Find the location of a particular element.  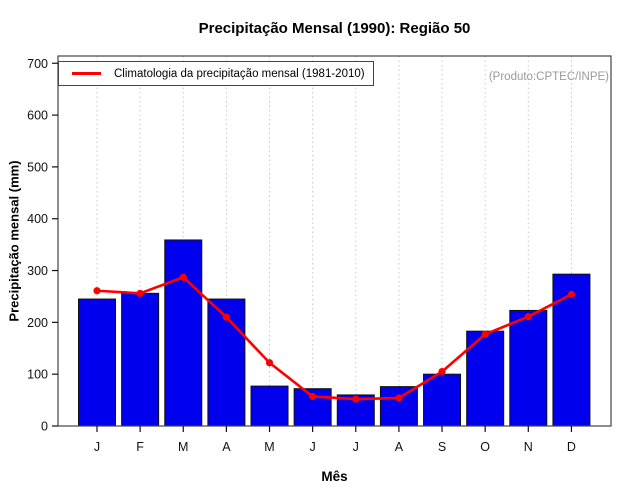

x-tick-label-9: O is located at coordinates (485, 447).